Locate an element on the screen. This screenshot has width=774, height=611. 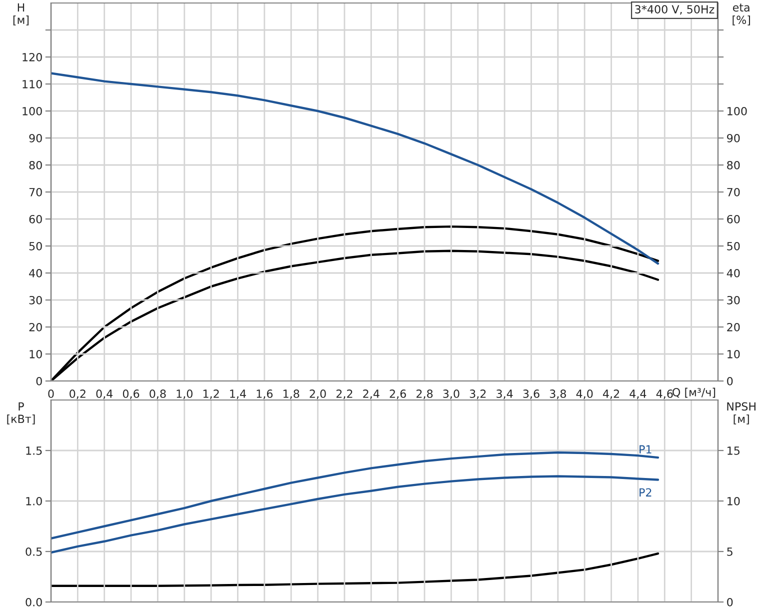
x-tick-label: 0,2 is located at coordinates (78, 395).